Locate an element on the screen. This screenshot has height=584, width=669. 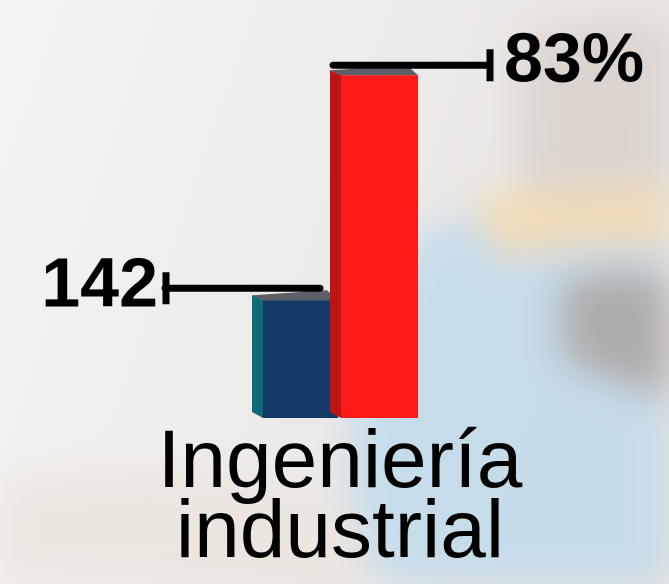
bar-top is located at coordinates (295, 295).